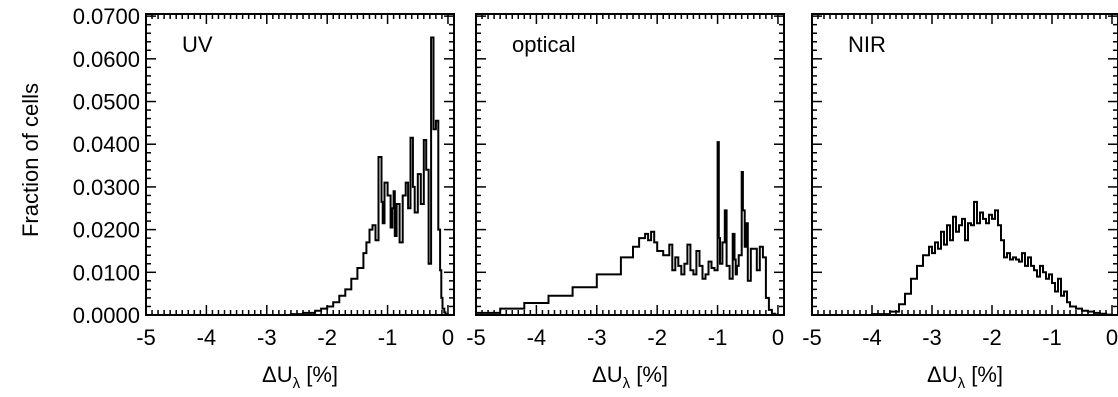 Image resolution: width=1118 pixels, height=397 pixels. Describe the element at coordinates (962, 257) in the screenshot. I see `histogram-series-nir` at that location.